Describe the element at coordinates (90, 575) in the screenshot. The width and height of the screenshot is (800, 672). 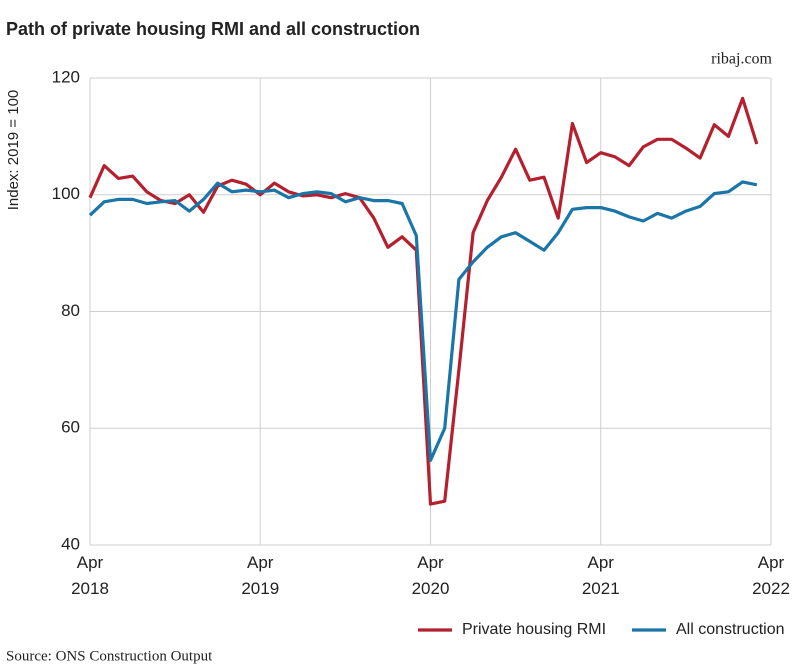
I see `x-tick-label: Apr 2018` at that location.